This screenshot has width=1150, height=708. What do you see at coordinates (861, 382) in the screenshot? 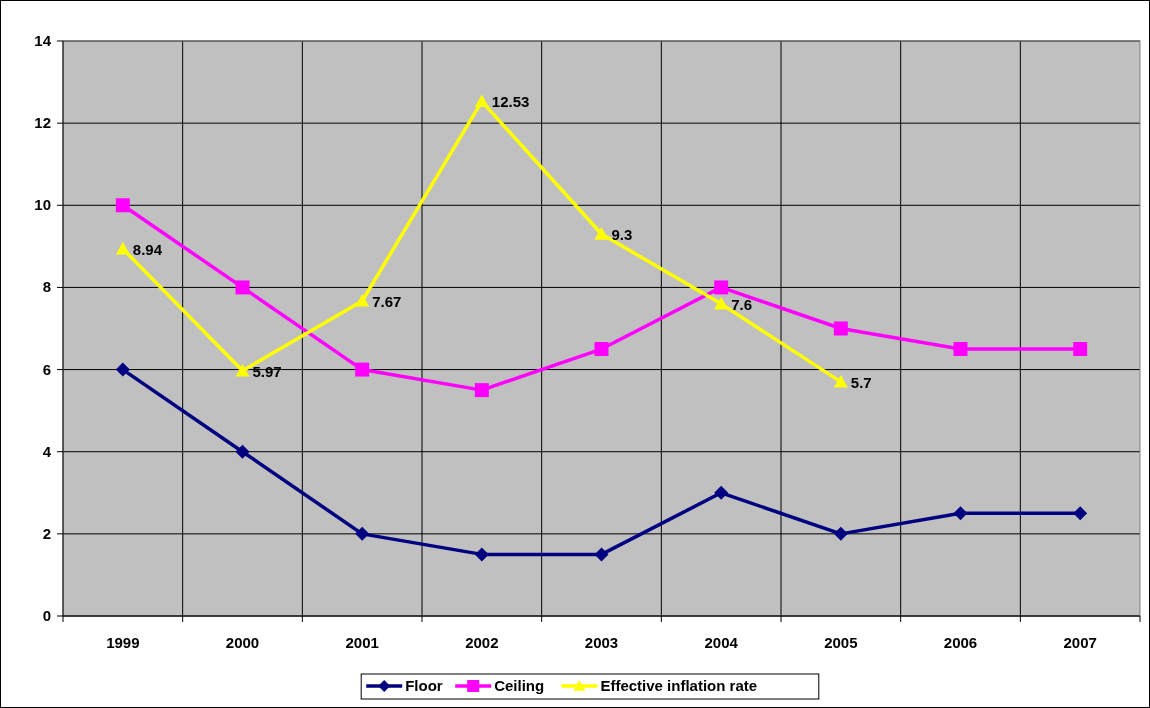
I see `data-label: 5.7` at bounding box center [861, 382].